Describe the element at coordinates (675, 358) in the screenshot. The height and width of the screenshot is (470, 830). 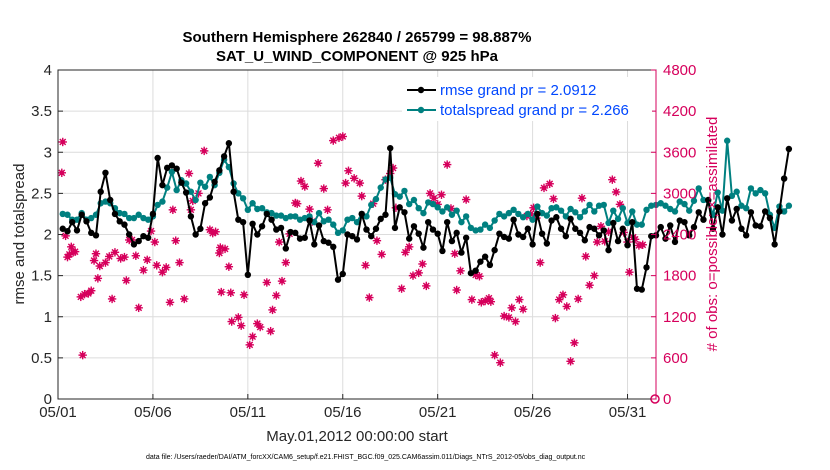
I see `y-tick-label-right: 600` at that location.